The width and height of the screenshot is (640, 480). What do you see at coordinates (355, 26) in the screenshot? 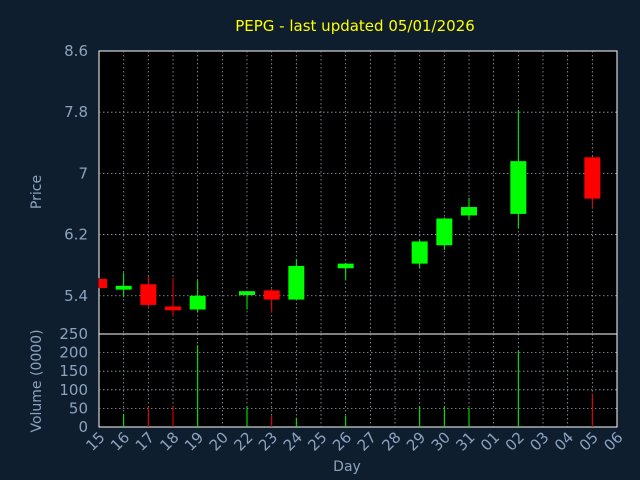
I see `chart-title: PEPG - last updated 05/01/2026` at bounding box center [355, 26].